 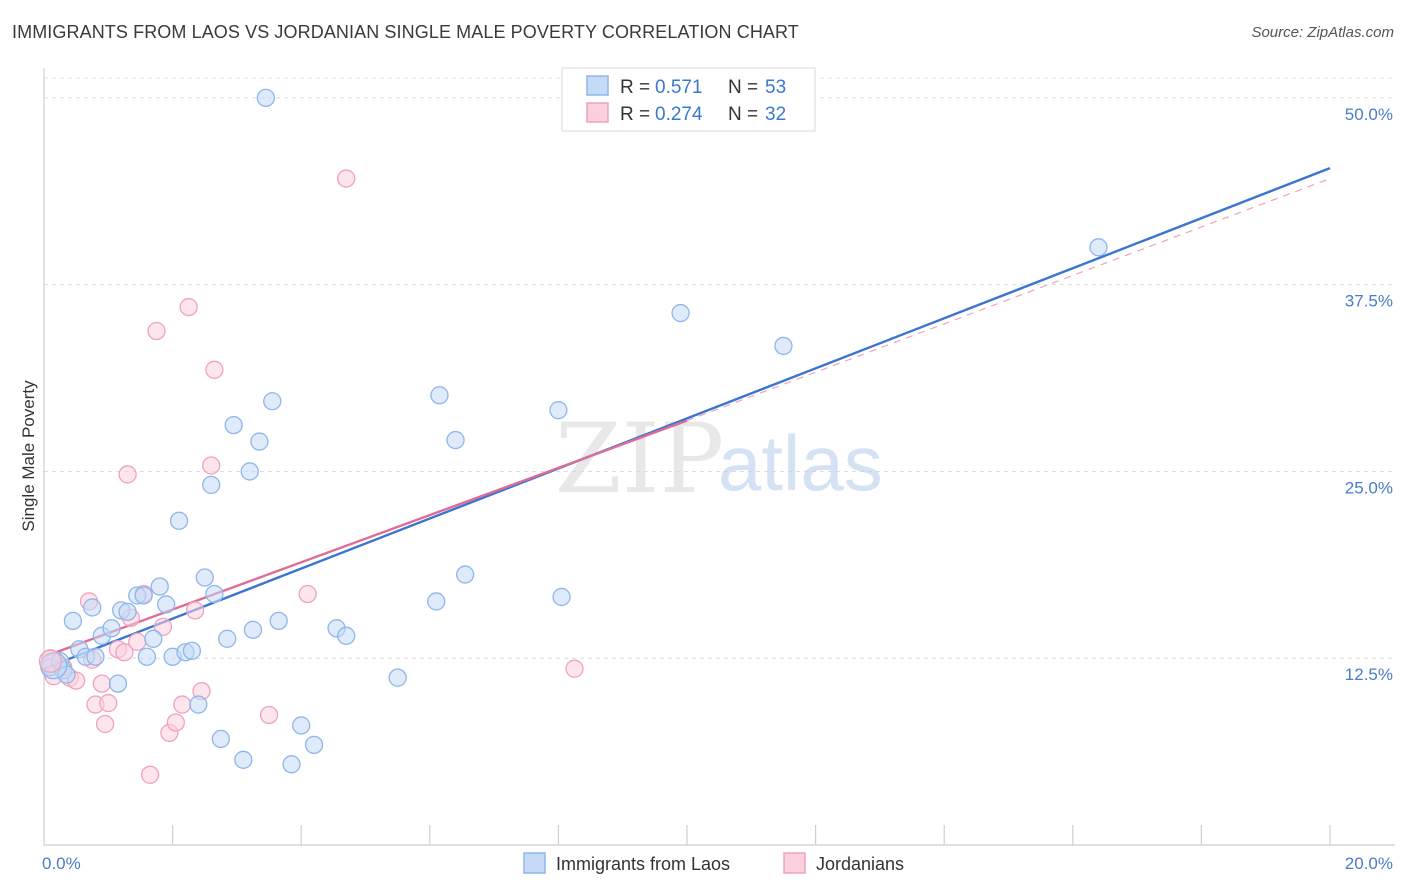 What do you see at coordinates (1369, 863) in the screenshot?
I see `x-tick-label-1: 20.0%` at bounding box center [1369, 863].